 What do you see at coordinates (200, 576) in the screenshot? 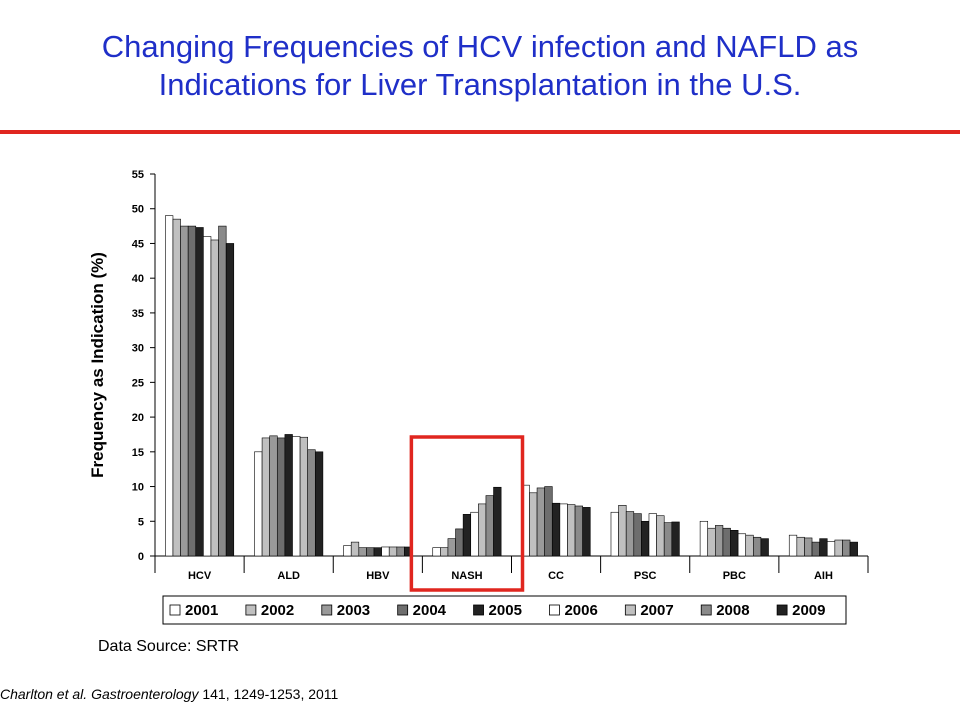
I see `x-tick-label: HCV` at bounding box center [200, 576].